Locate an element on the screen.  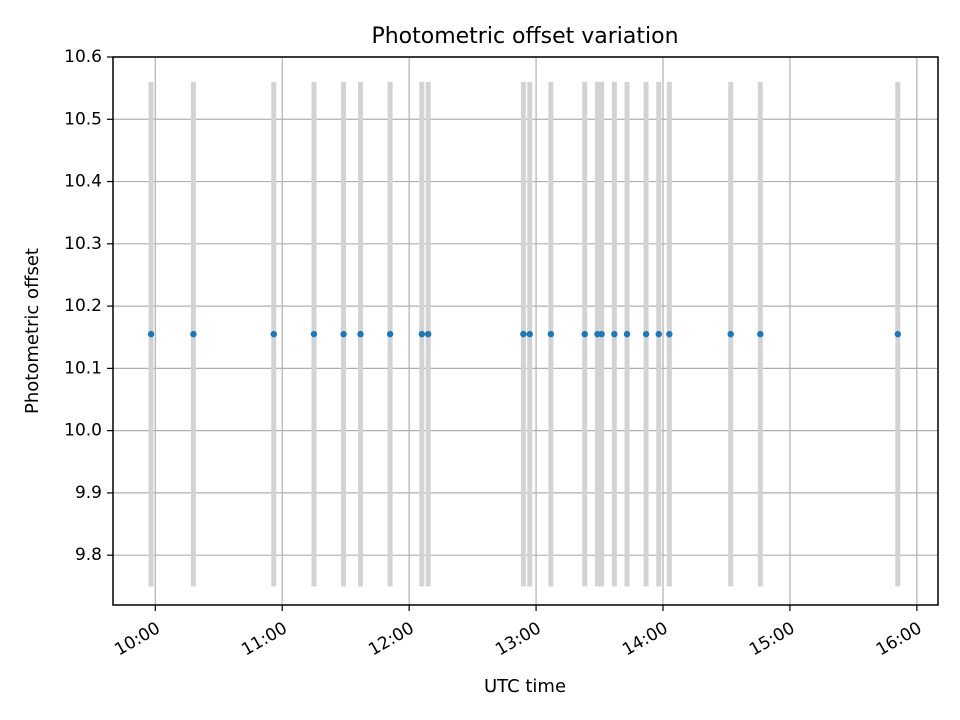
y-tick-label: 10.4 is located at coordinates (83, 182).